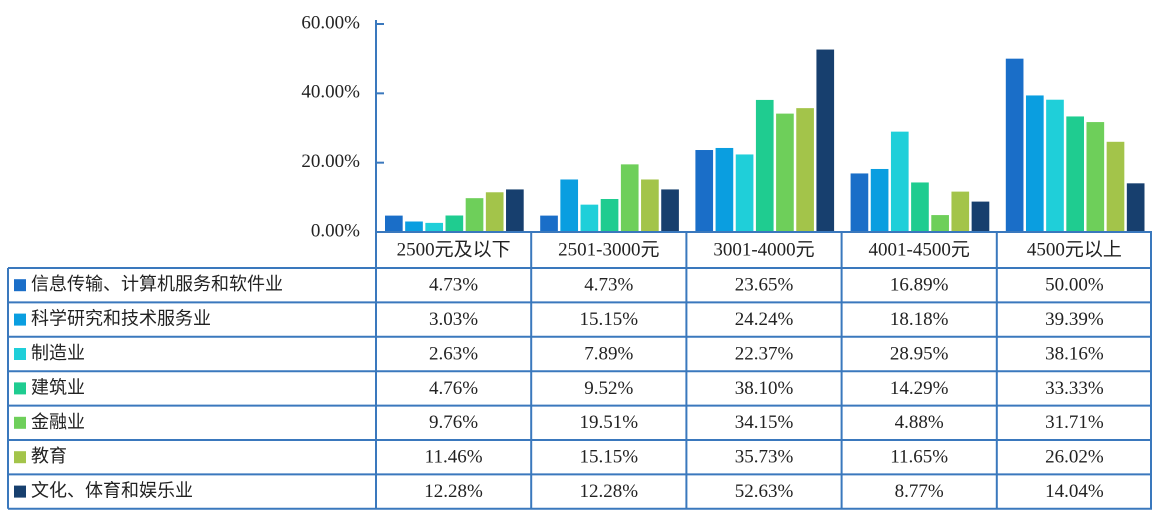  What do you see at coordinates (453, 319) in the screenshot?
I see `table-cell: 3.03%` at bounding box center [453, 319].